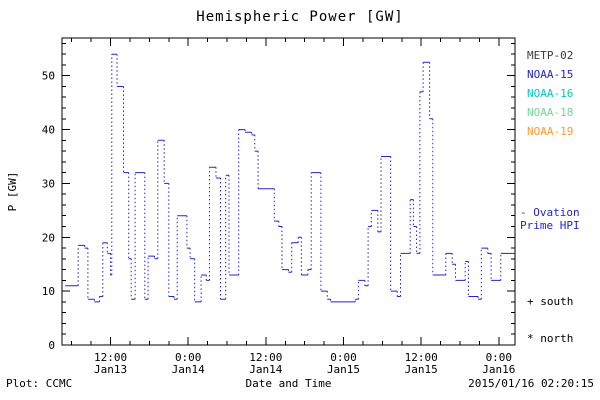 This screenshot has width=600, height=400. What do you see at coordinates (12, 192) in the screenshot?
I see `y-axis-title: P [GW]` at bounding box center [12, 192].